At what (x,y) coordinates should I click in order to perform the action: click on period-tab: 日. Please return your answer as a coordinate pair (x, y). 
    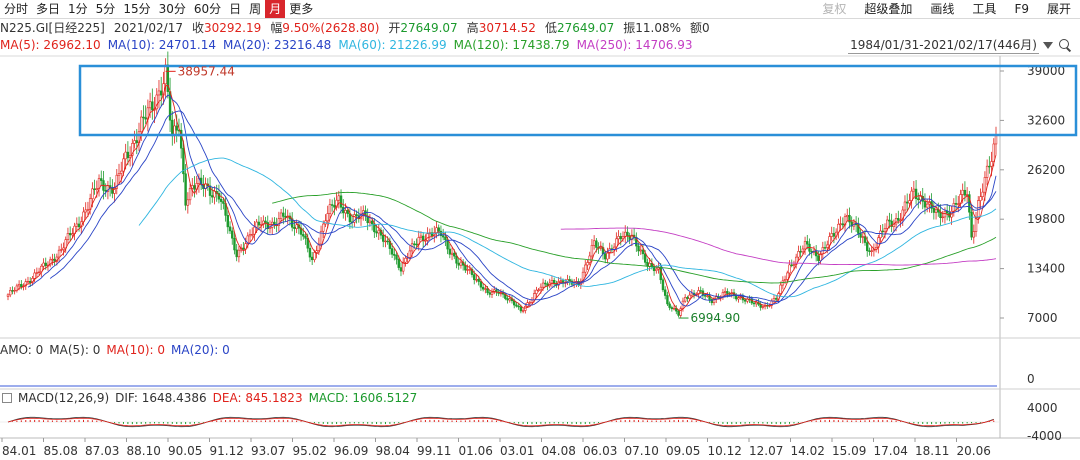
    Looking at the image, I should click on (235, 9).